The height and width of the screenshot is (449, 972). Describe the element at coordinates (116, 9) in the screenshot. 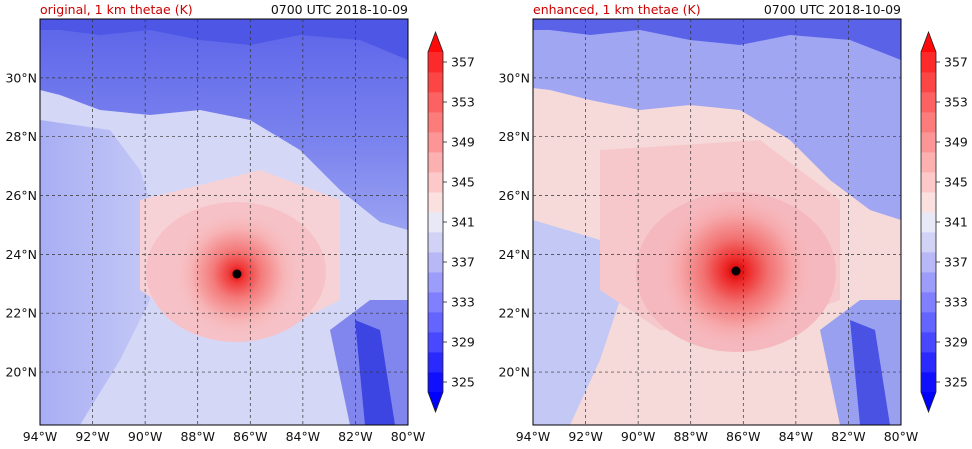

I see `panel-title-left: original, 1 km thetae (K)` at that location.